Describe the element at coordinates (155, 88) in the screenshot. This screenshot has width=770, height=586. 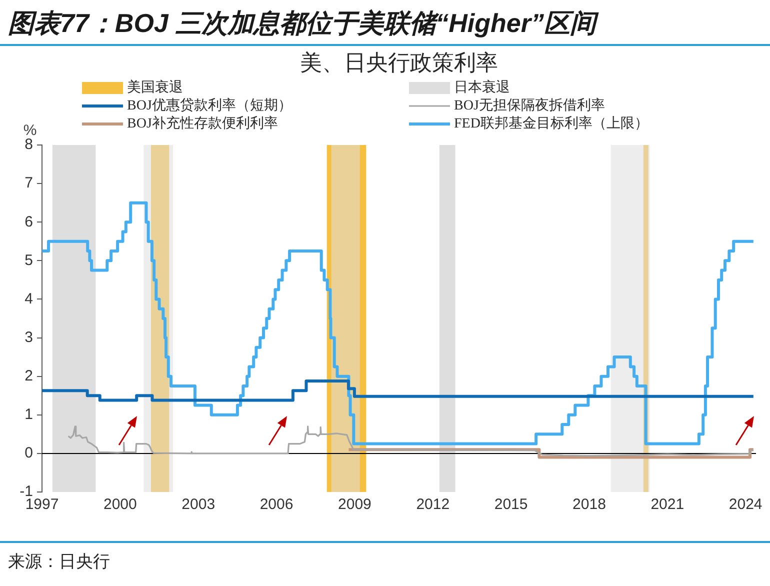
I see `legend-label: 美国衰退` at that location.